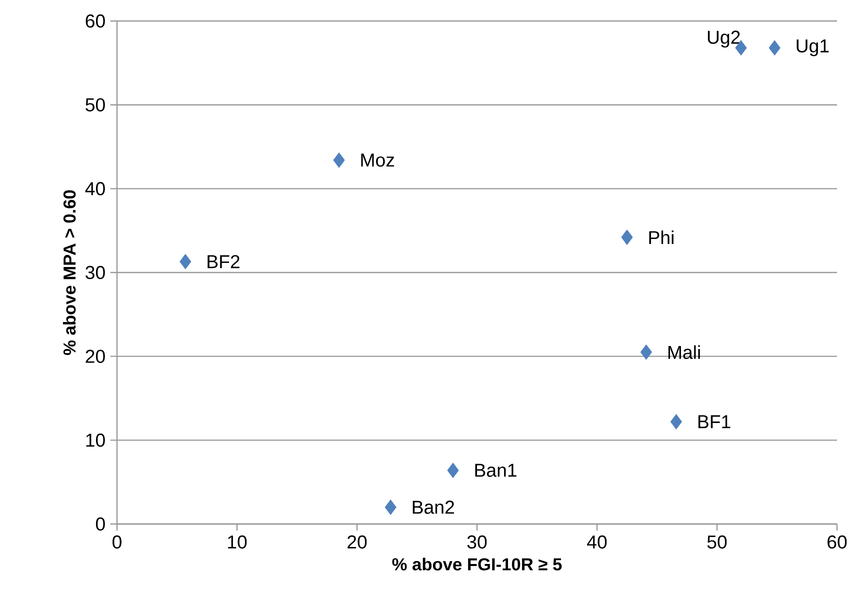  What do you see at coordinates (357, 542) in the screenshot?
I see `x-tick-label: 20` at bounding box center [357, 542].